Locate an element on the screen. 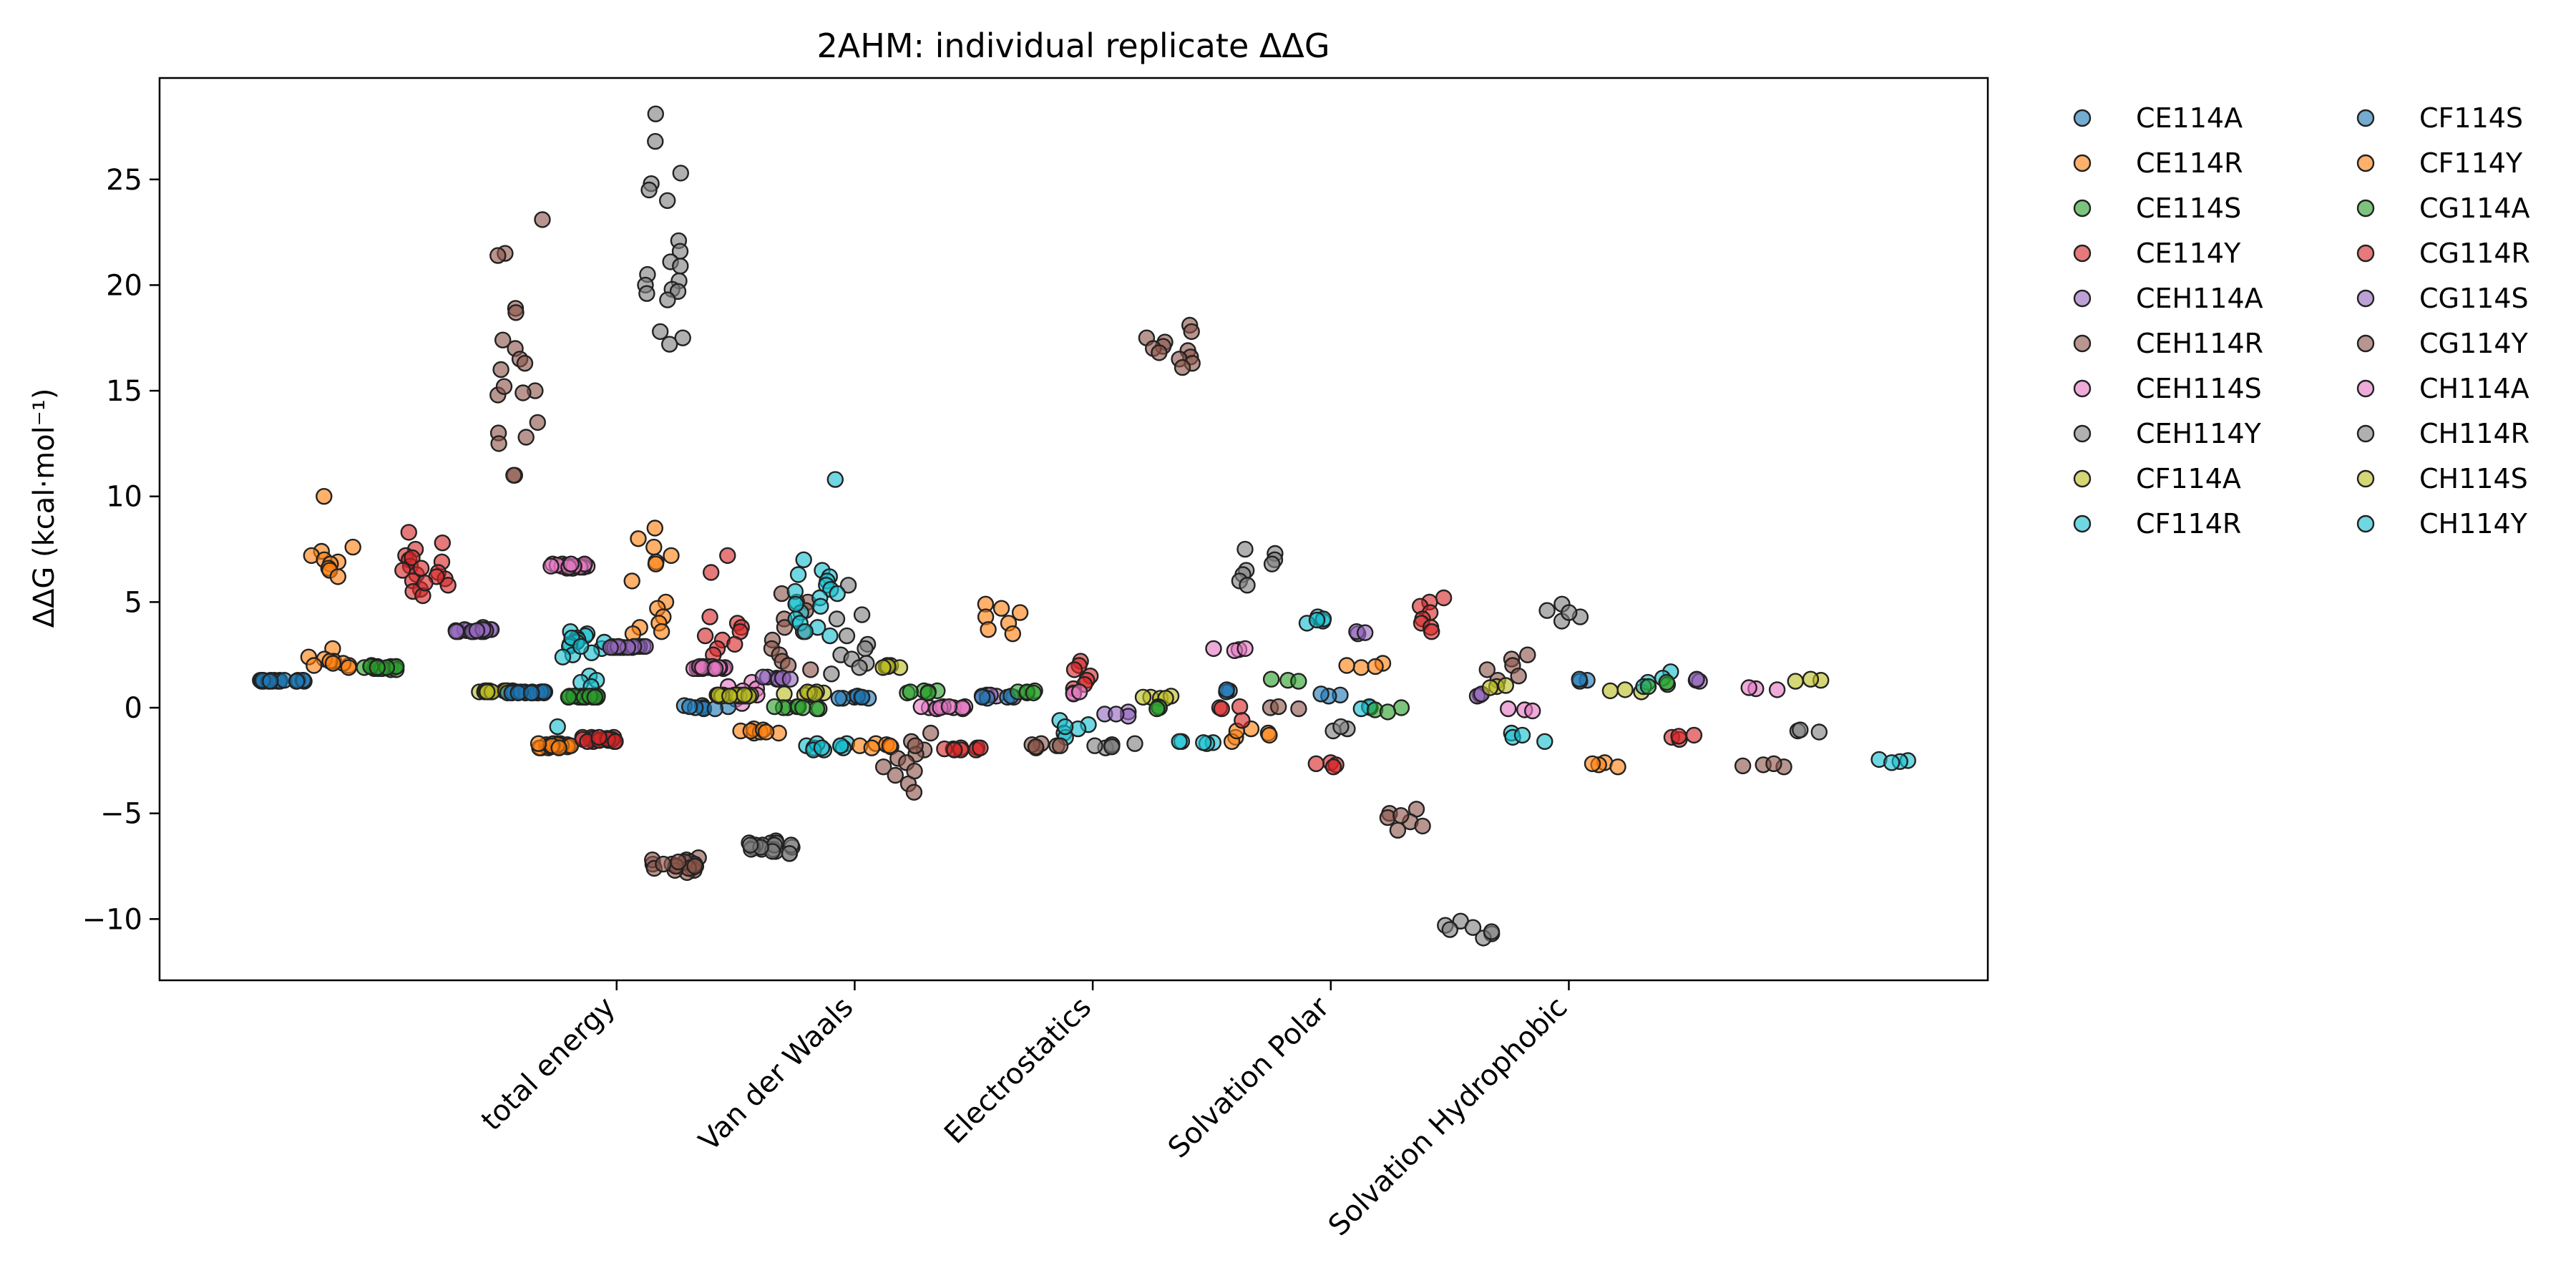 The width and height of the screenshot is (2576, 1288). y-axis: −10 −5 0 5 10 15 20 25 is located at coordinates (121, 550).